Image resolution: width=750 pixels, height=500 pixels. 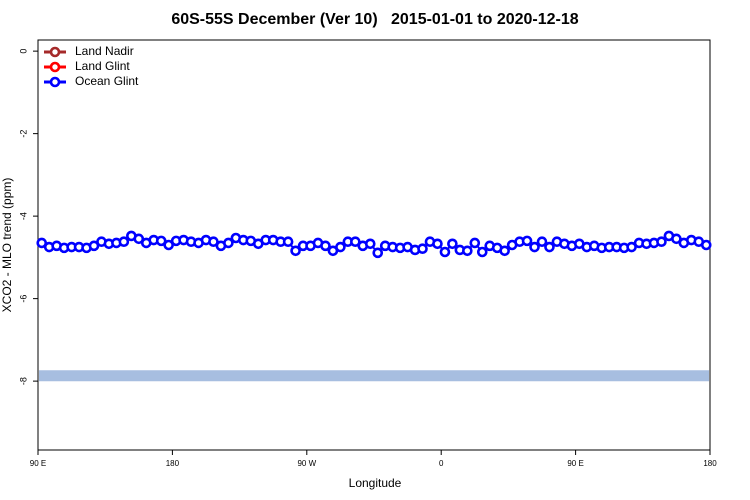 What do you see at coordinates (23, 381) in the screenshot?
I see `y-tick-label: -8` at bounding box center [23, 381].